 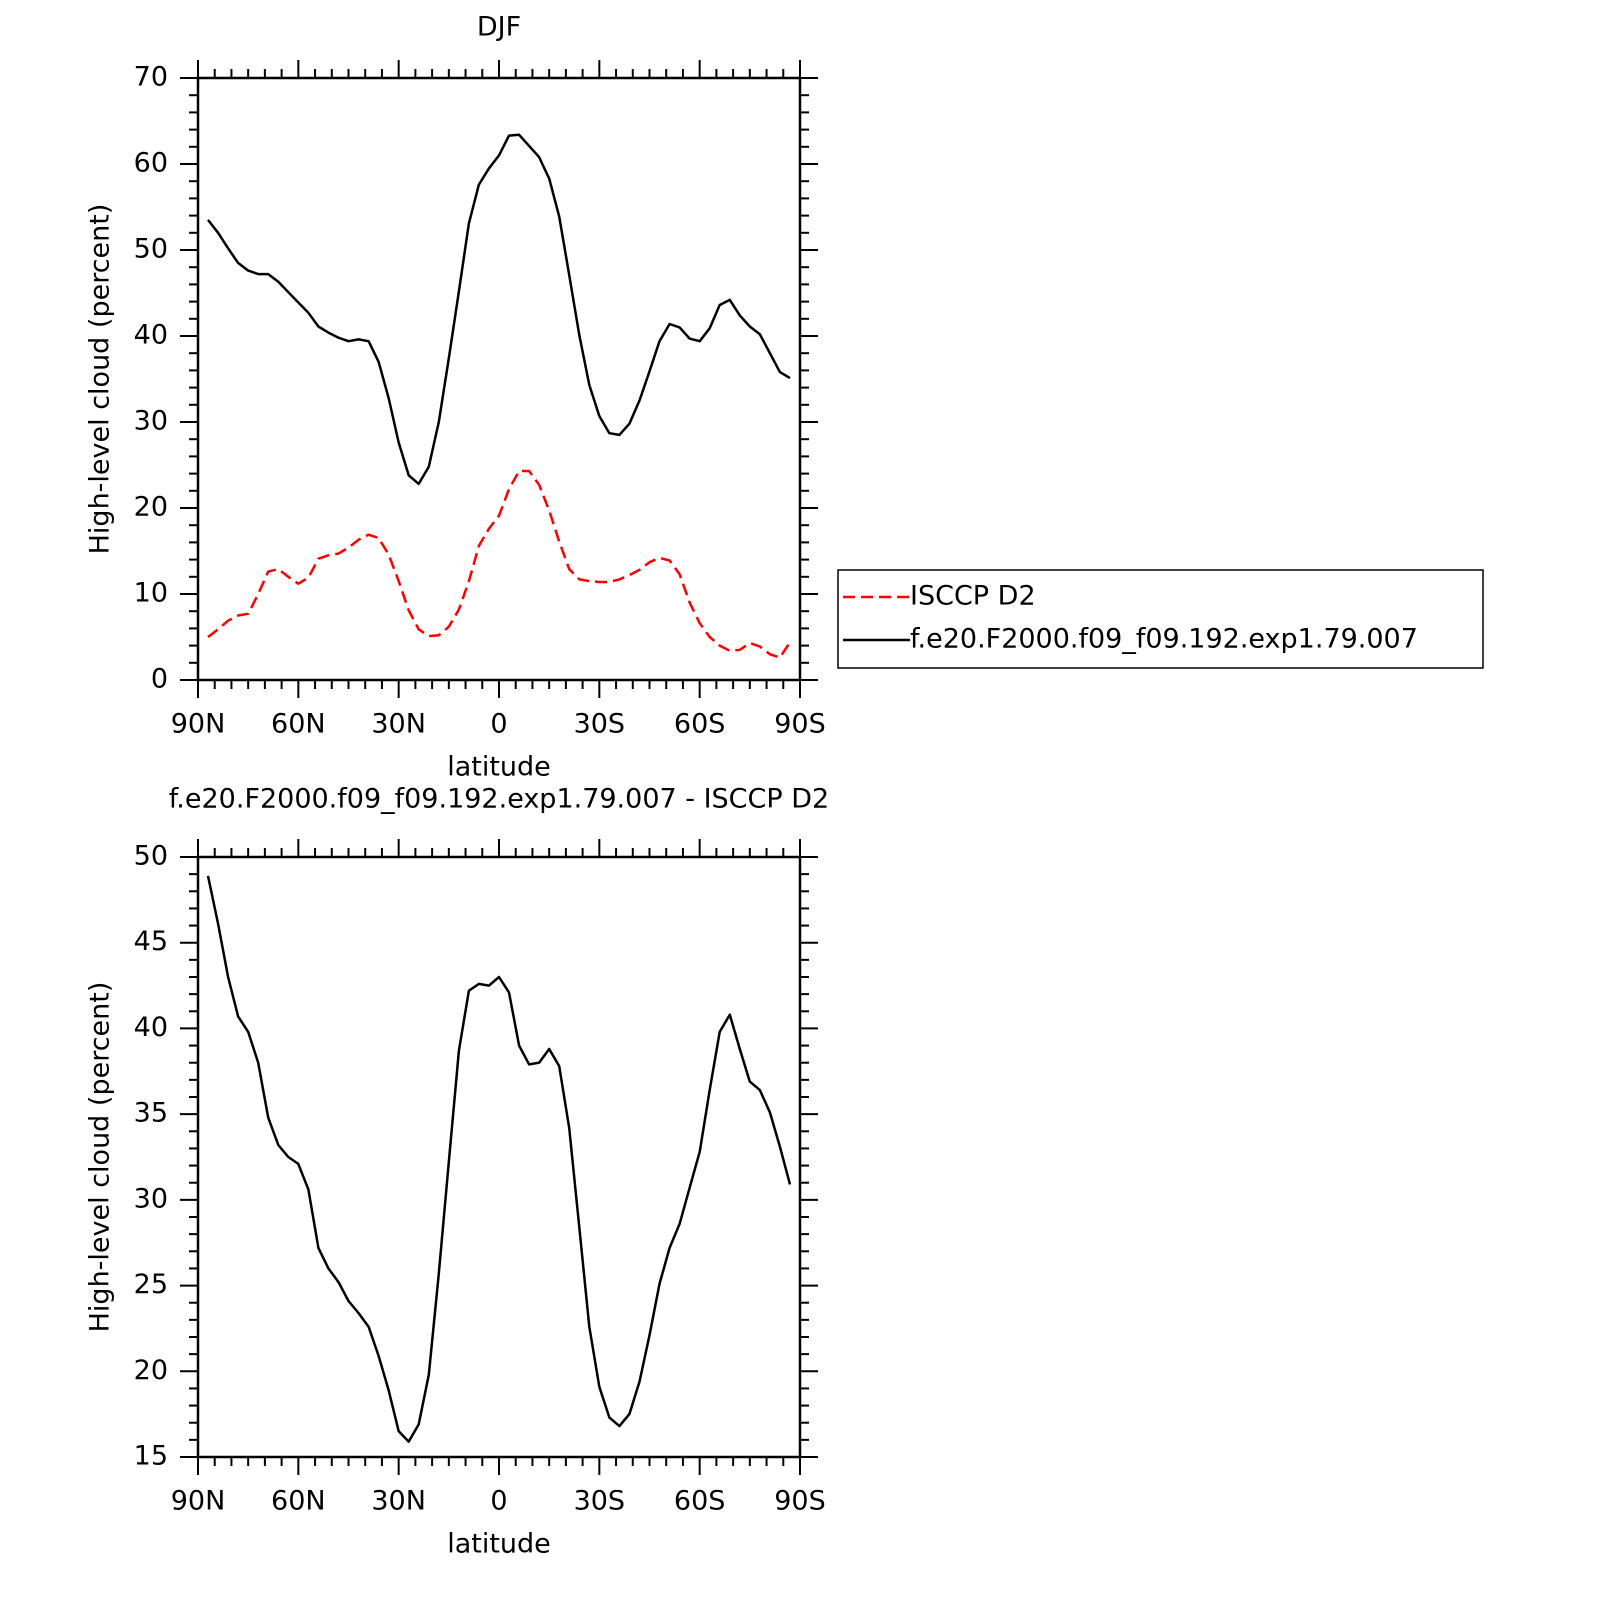 What do you see at coordinates (151, 1284) in the screenshot?
I see `y-tick-label: 25` at bounding box center [151, 1284].